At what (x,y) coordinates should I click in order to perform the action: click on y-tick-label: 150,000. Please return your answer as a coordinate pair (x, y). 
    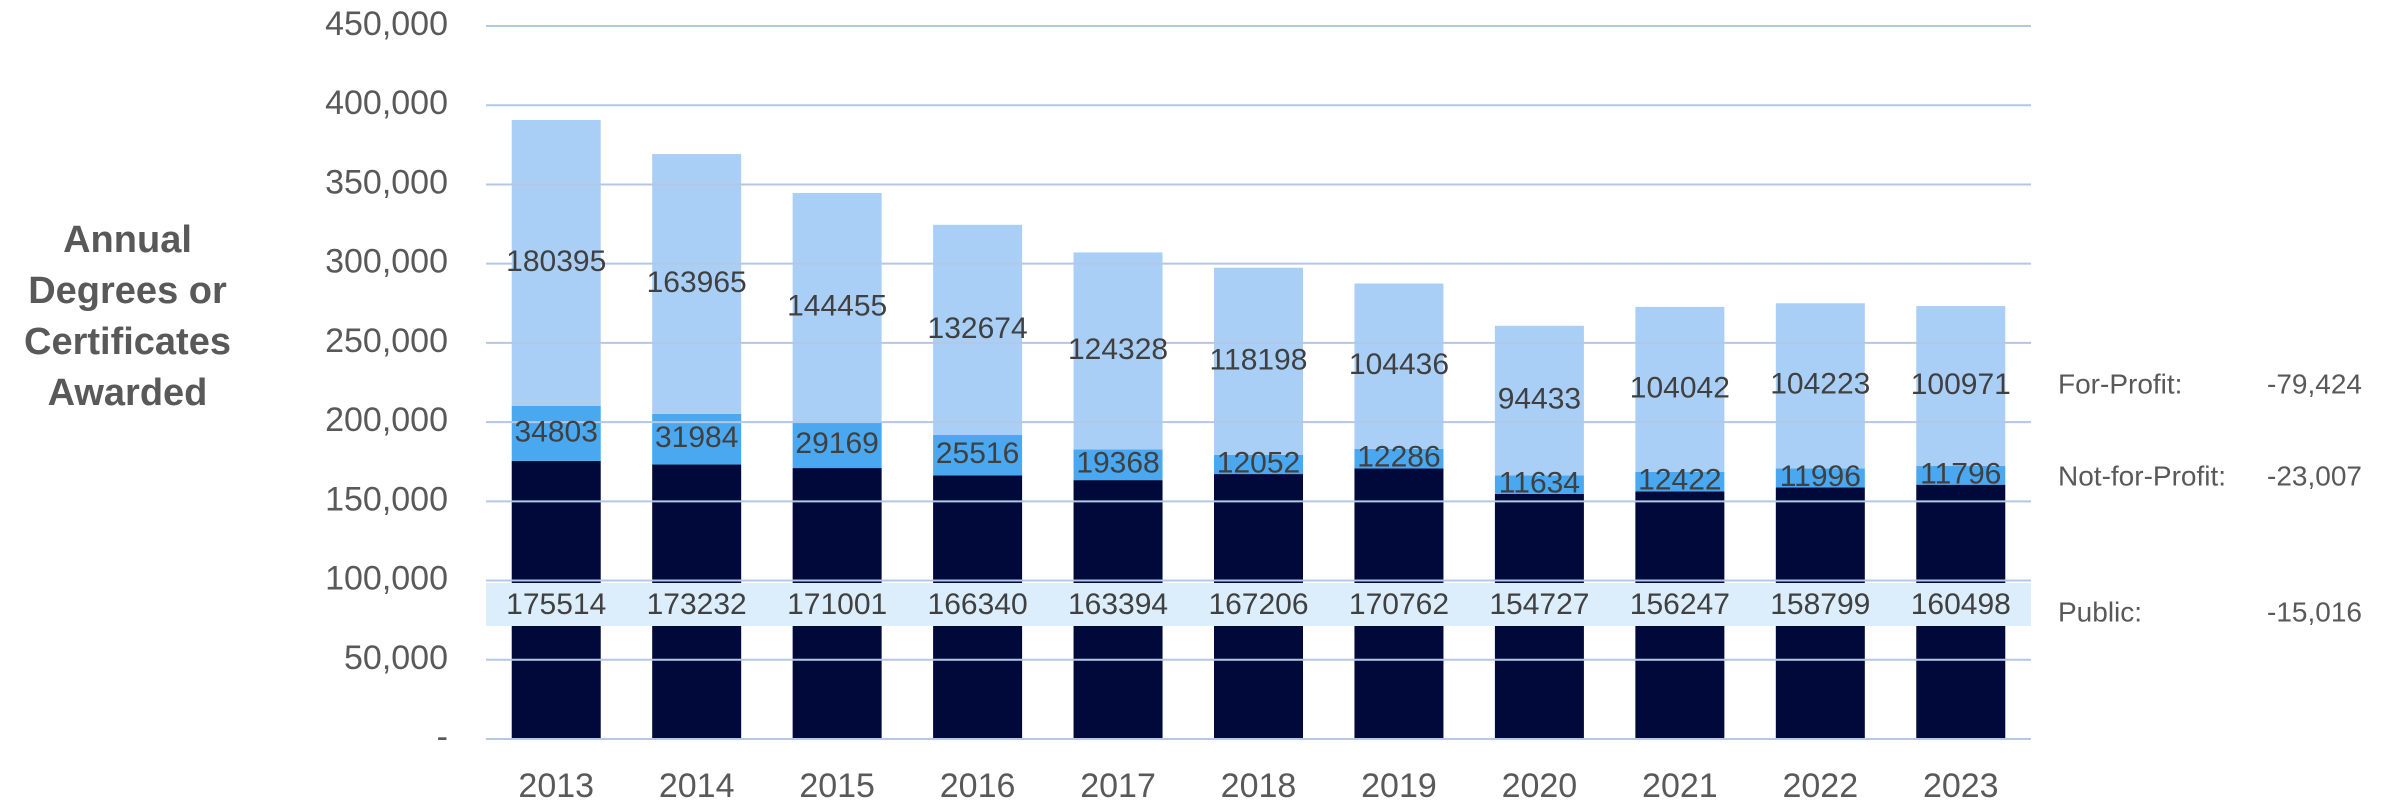
    Looking at the image, I should click on (386, 499).